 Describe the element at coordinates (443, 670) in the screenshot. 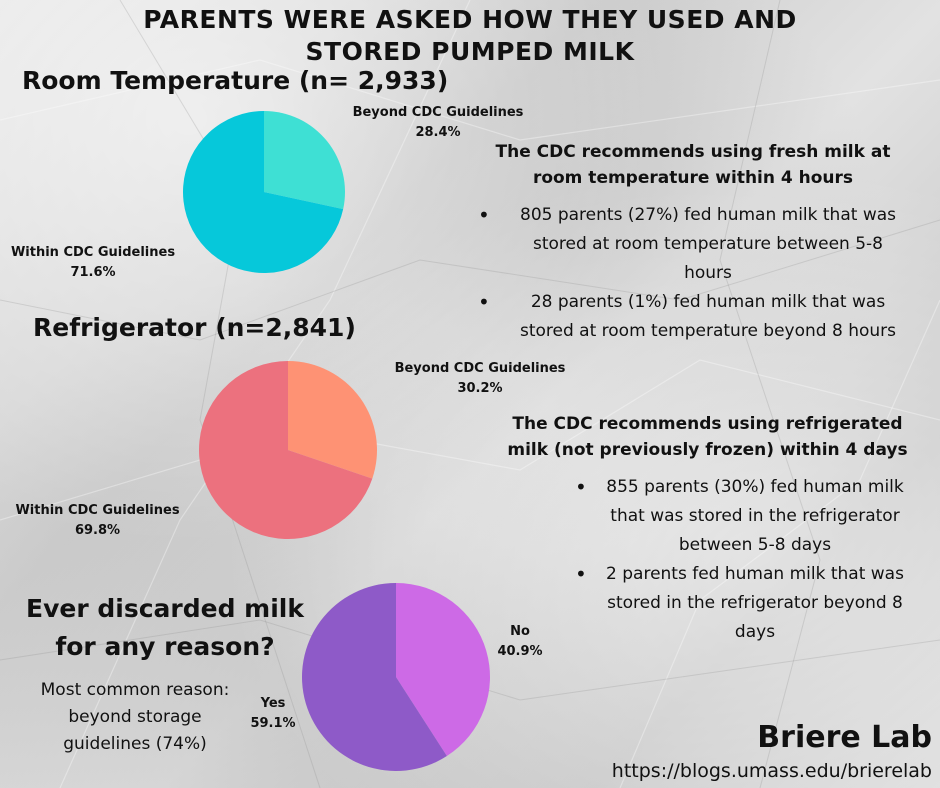

I see `discard-no-slice` at that location.